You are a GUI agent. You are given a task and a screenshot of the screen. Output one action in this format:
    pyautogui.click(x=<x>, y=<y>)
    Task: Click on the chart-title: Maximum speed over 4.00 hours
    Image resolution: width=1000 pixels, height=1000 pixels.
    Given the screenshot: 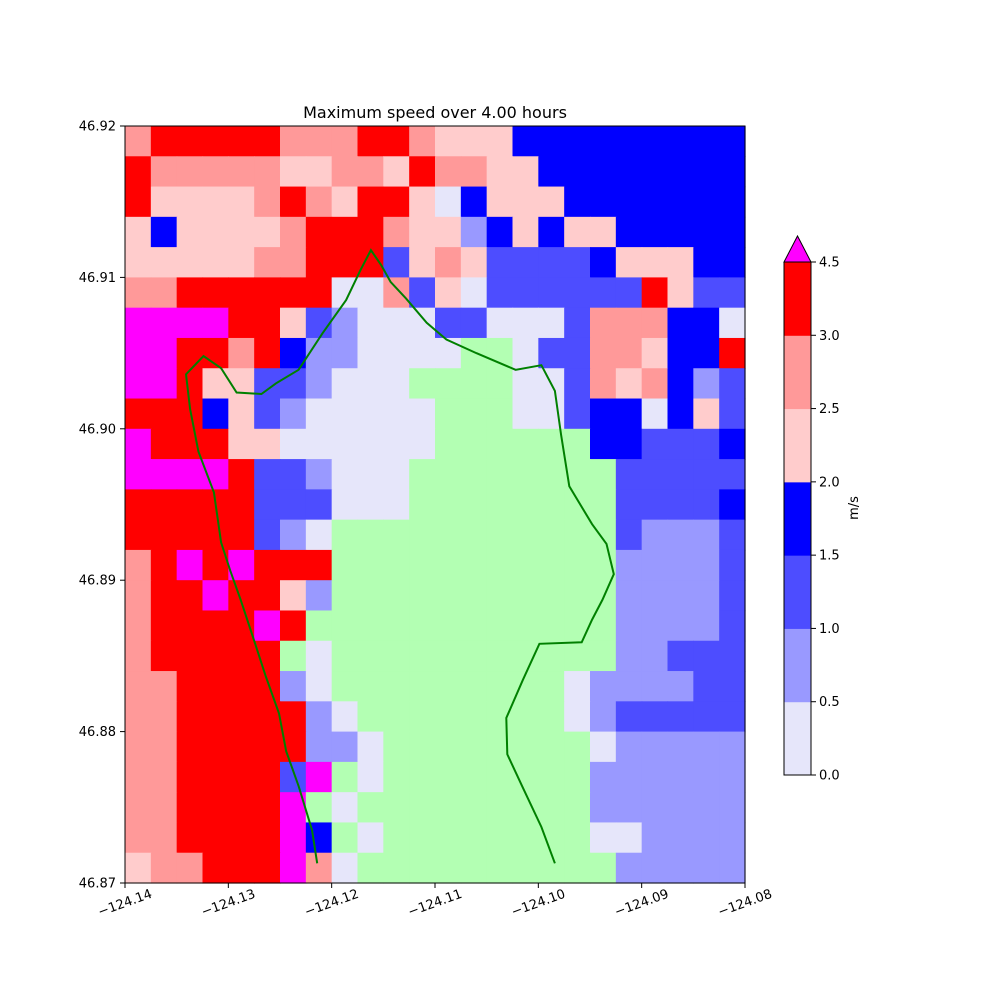 What is the action you would take?
    pyautogui.click(x=435, y=112)
    